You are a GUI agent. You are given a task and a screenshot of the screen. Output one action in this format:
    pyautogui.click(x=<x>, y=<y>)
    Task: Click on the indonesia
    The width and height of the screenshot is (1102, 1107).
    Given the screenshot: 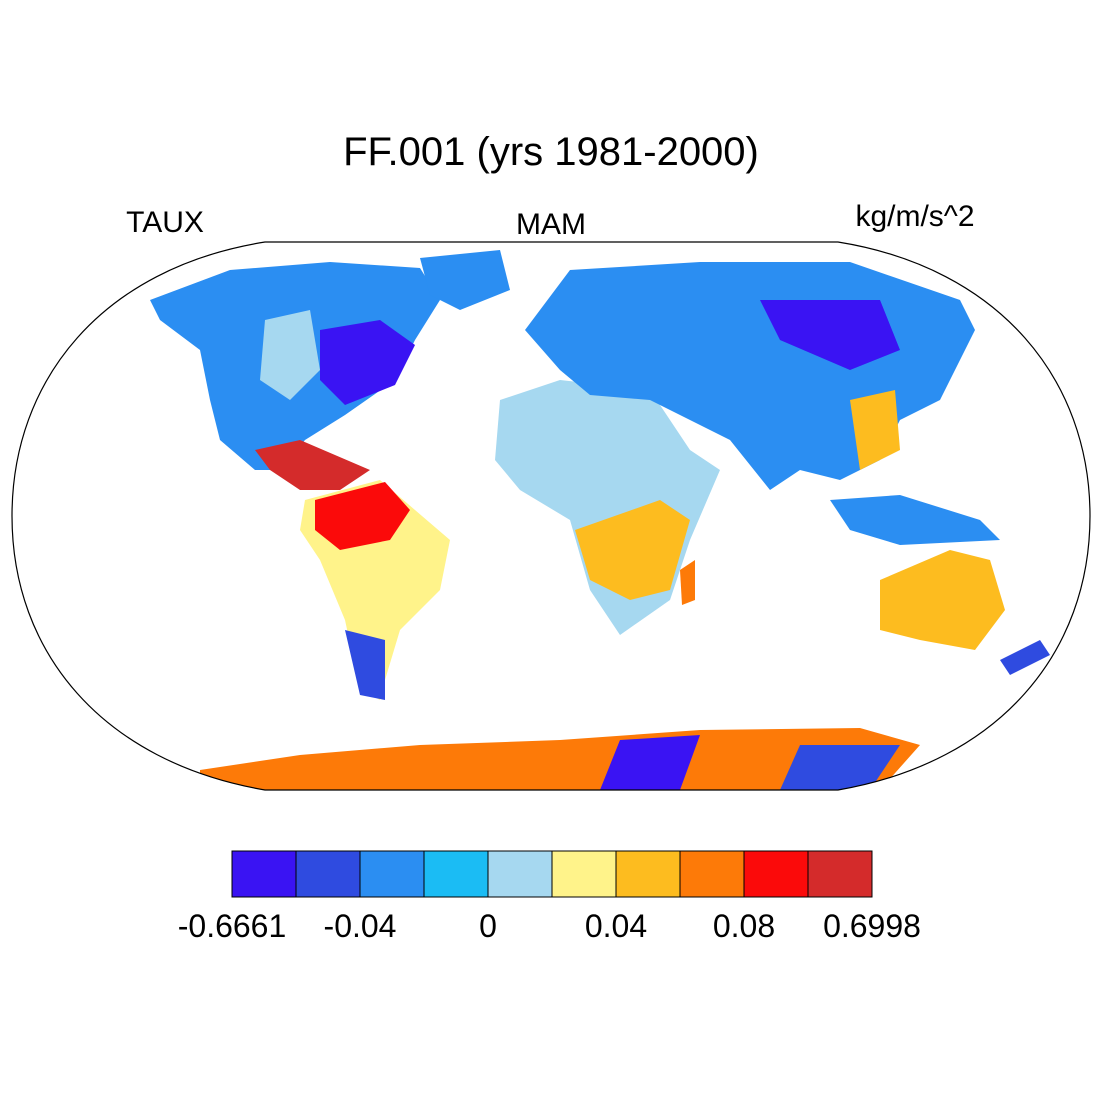 What is the action you would take?
    pyautogui.click(x=915, y=520)
    